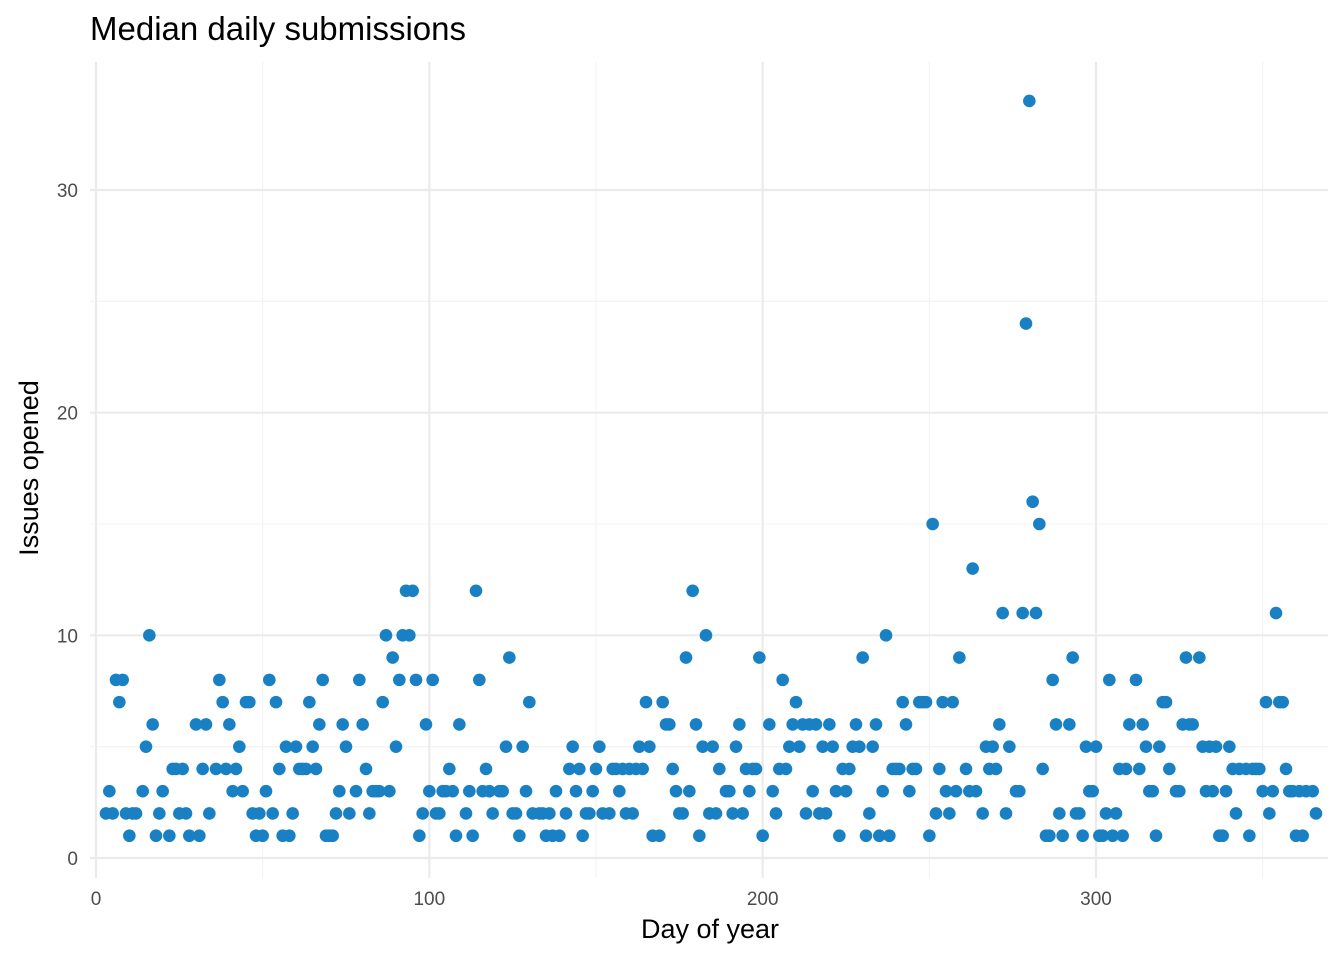 The width and height of the screenshot is (1344, 960). Describe the element at coordinates (601, 899) in the screenshot. I see `x-axis-ticks: 0 100 200 300` at that location.